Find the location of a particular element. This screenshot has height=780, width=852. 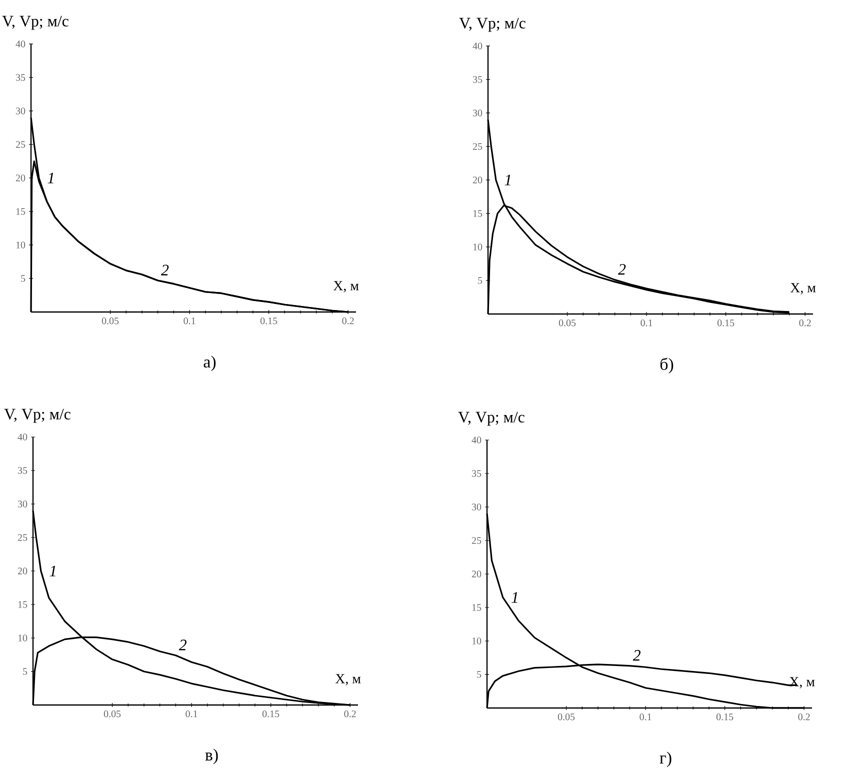

text: а) is located at coordinates (210, 364).